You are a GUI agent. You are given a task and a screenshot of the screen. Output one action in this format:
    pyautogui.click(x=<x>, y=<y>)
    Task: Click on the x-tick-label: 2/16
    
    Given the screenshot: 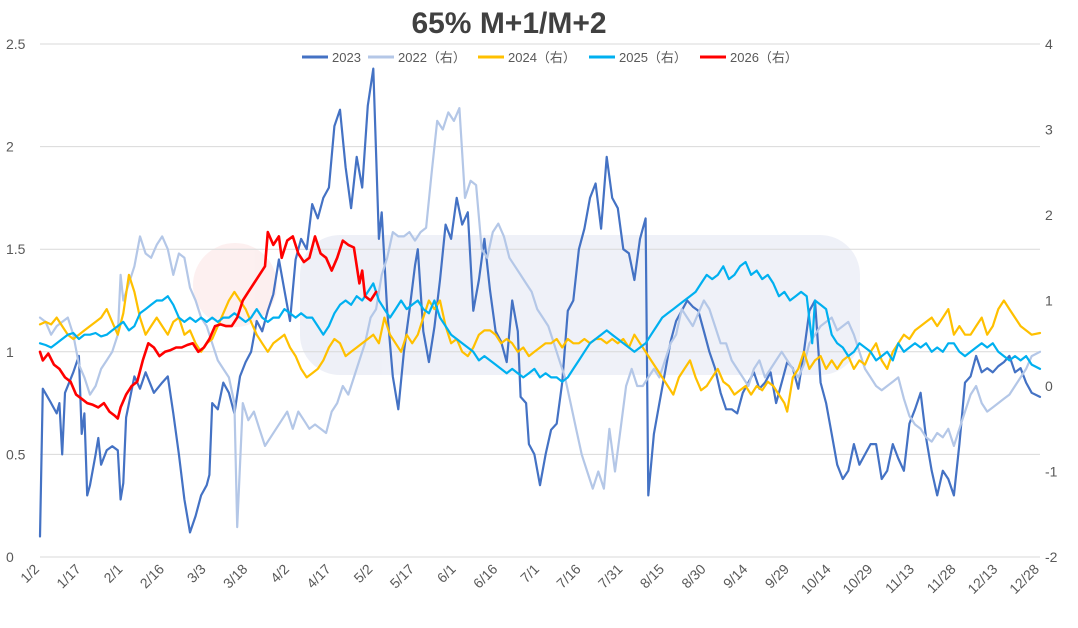 What is the action you would take?
    pyautogui.click(x=152, y=576)
    